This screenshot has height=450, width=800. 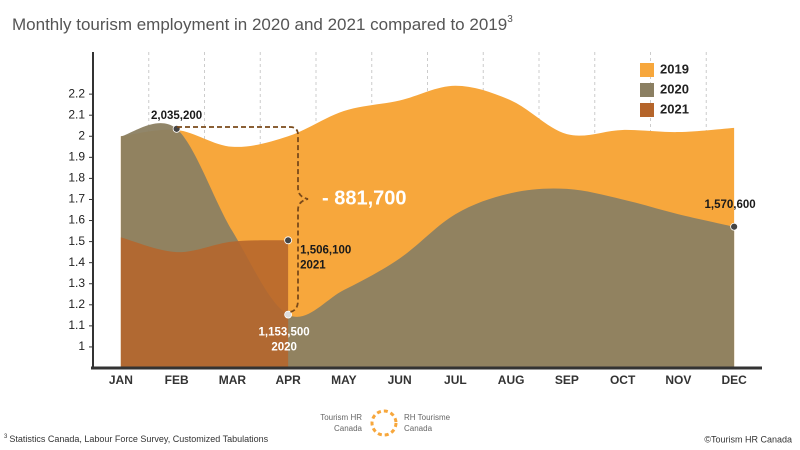 I want to click on logo-en: Canada, so click(x=348, y=428).